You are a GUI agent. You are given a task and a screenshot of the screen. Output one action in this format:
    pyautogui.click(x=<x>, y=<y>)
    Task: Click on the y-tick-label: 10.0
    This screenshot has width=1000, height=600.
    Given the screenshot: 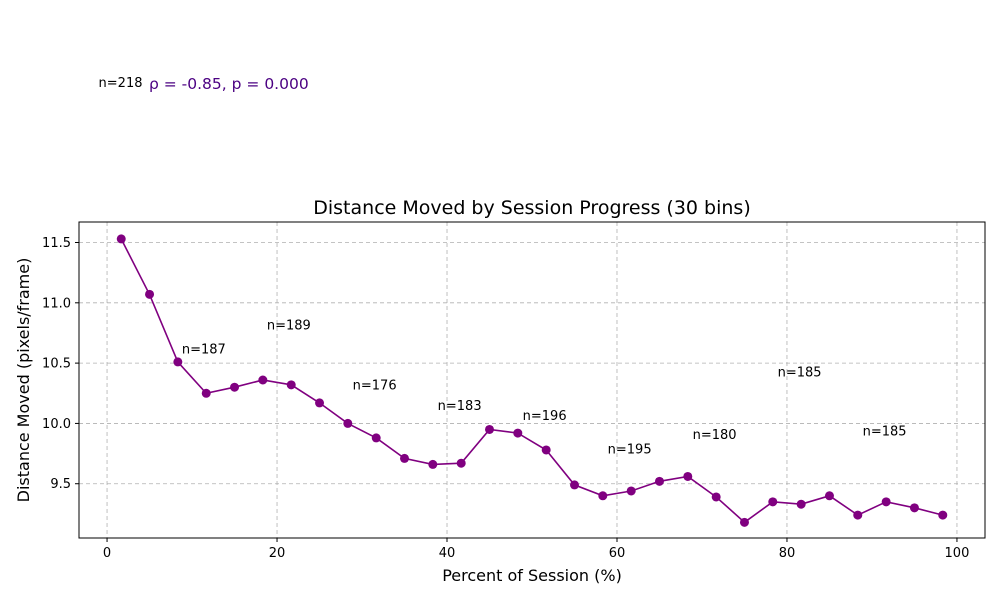 What is the action you would take?
    pyautogui.click(x=56, y=424)
    